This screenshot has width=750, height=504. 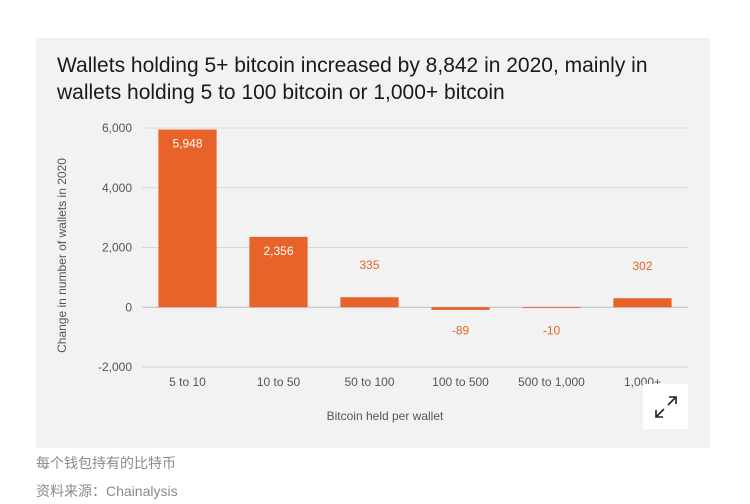 I want to click on data-label: 335, so click(x=369, y=265).